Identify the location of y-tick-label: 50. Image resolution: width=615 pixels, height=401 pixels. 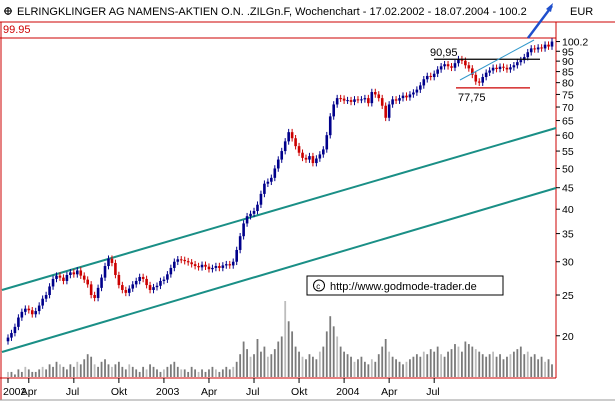
(568, 169).